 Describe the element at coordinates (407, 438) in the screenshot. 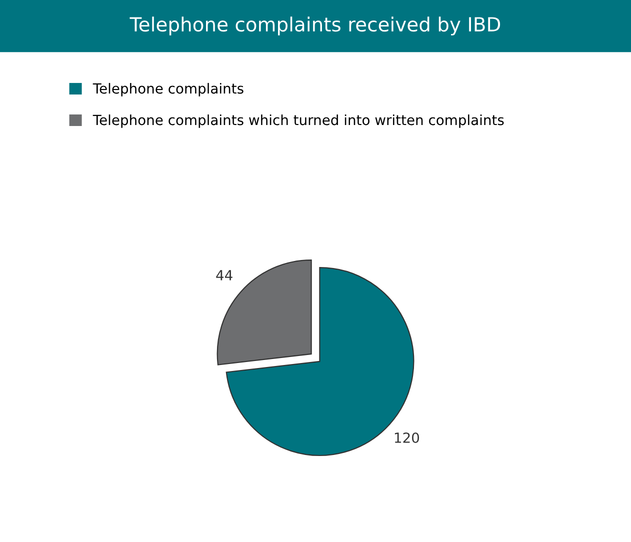

I see `data-label: 120` at that location.